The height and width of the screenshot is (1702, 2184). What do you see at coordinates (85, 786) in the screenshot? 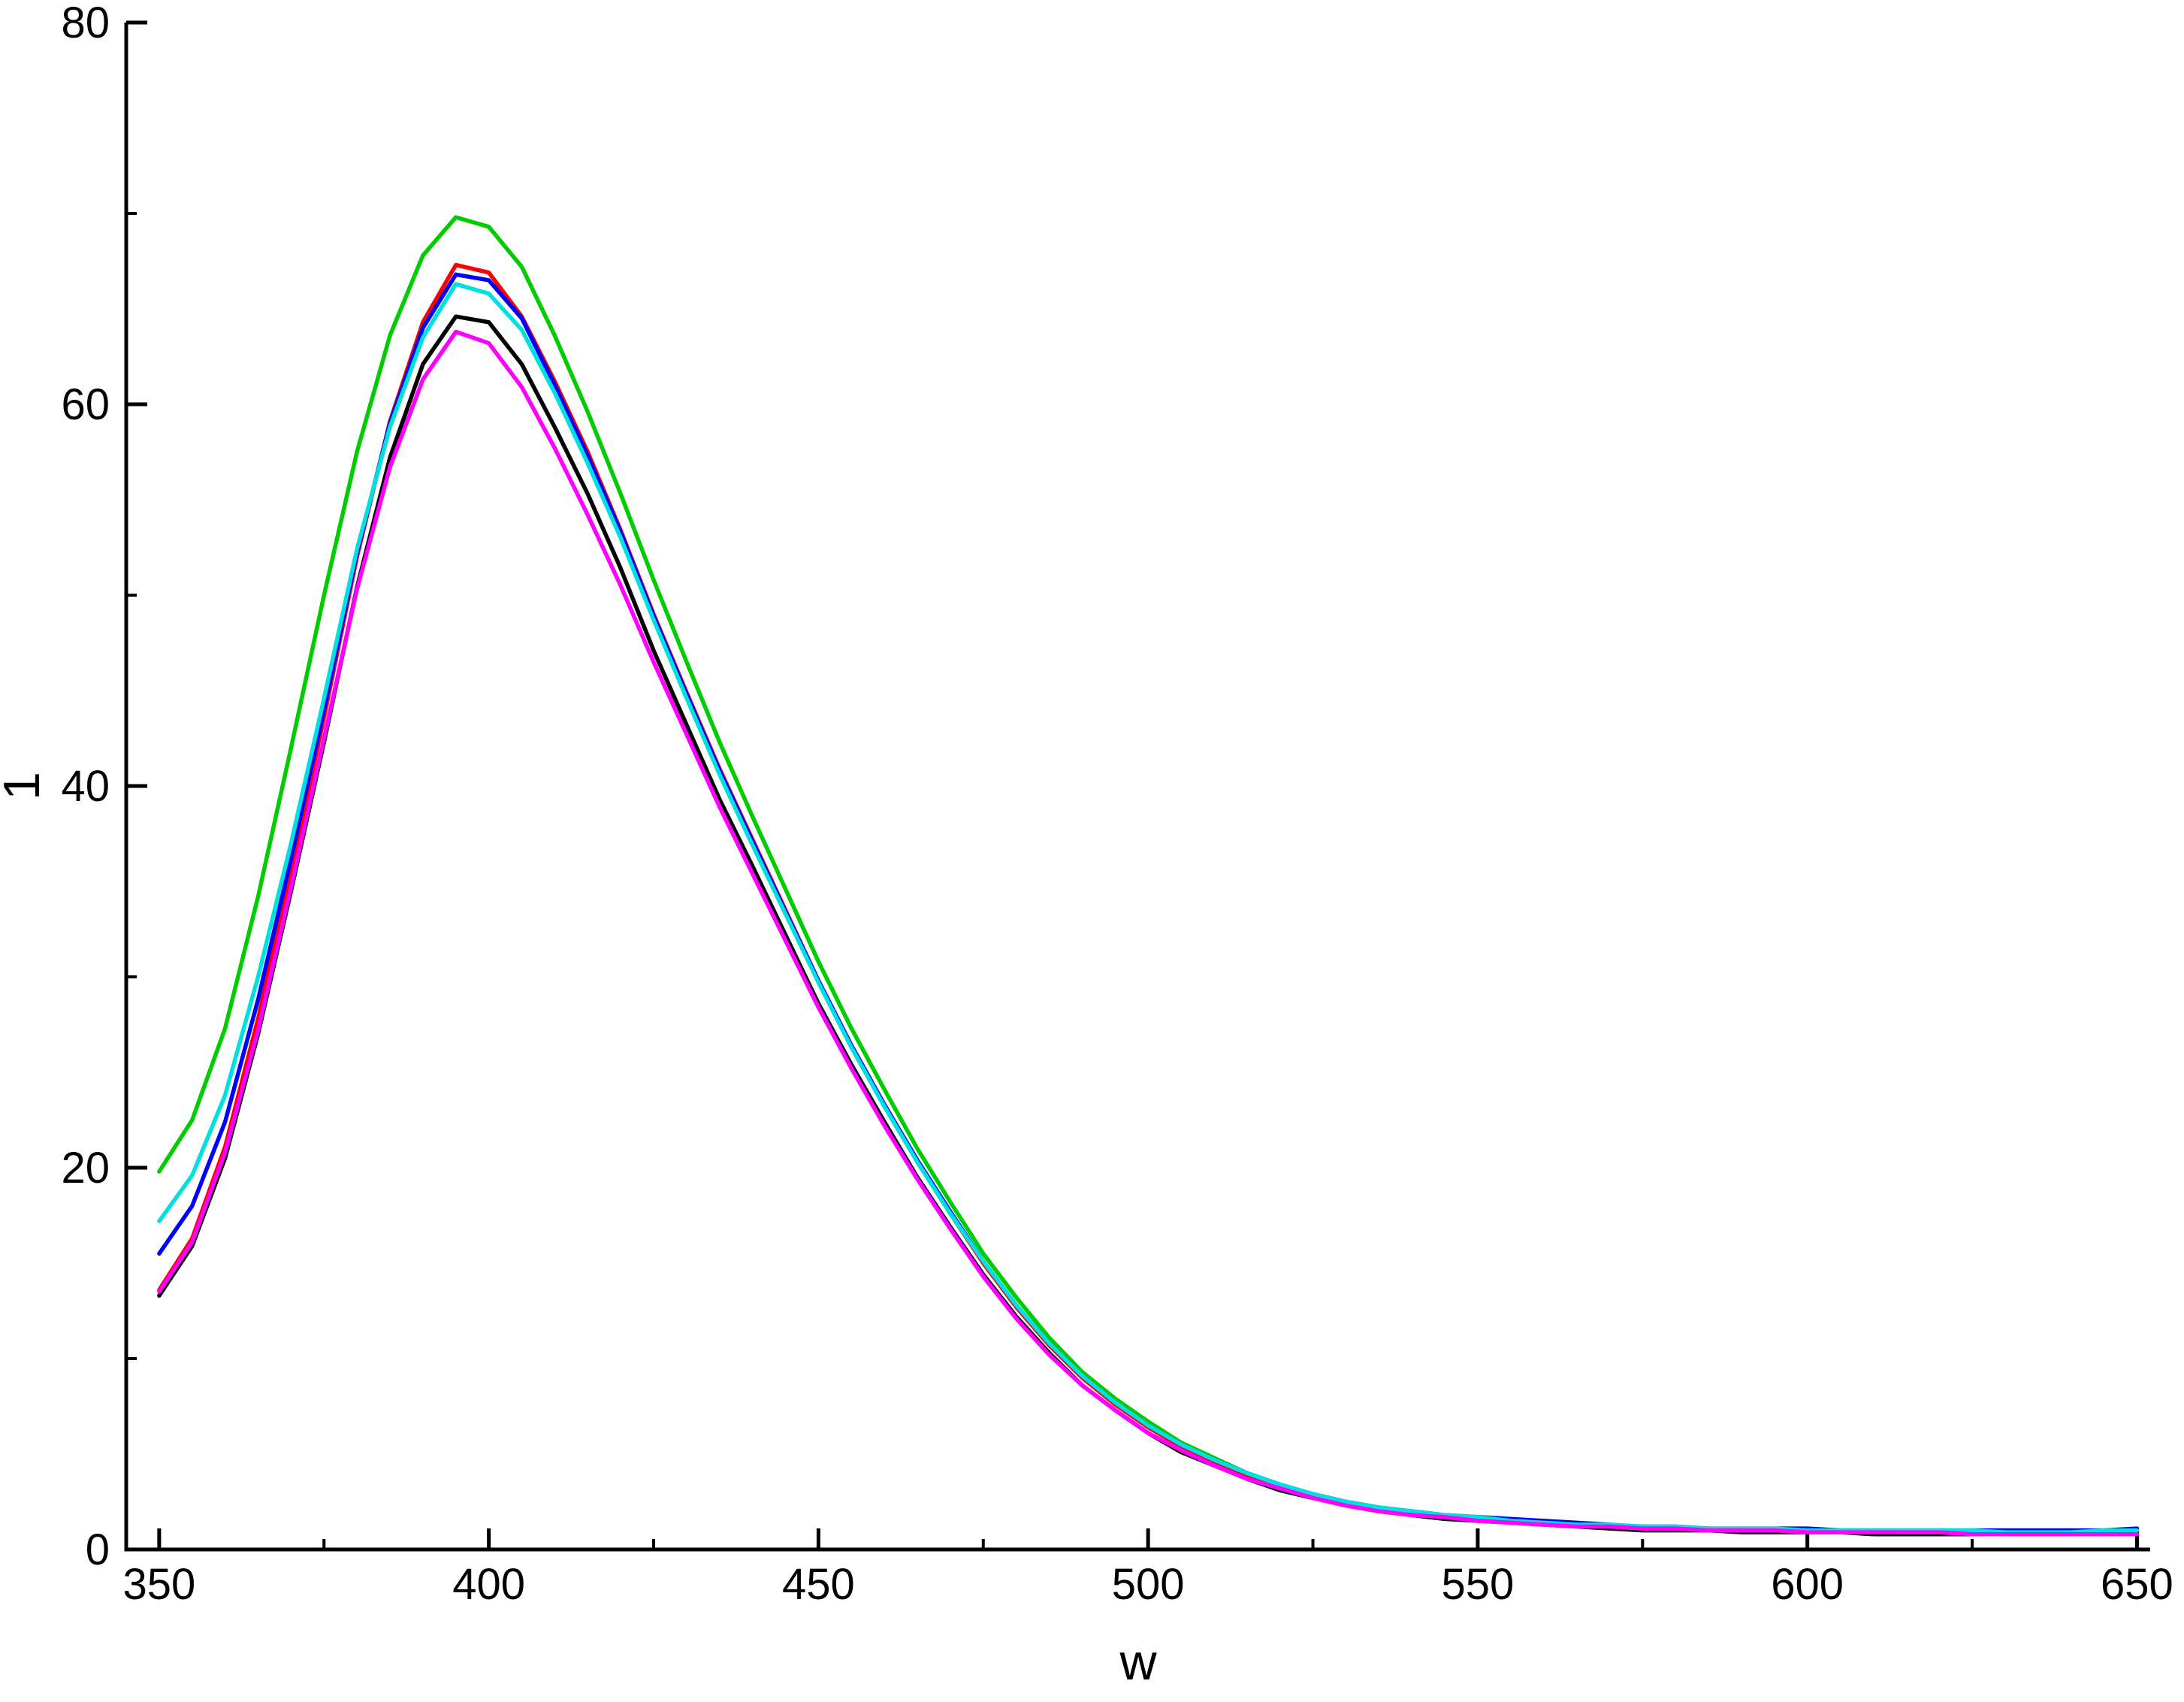
I see `y-tick-label: 40` at bounding box center [85, 786].